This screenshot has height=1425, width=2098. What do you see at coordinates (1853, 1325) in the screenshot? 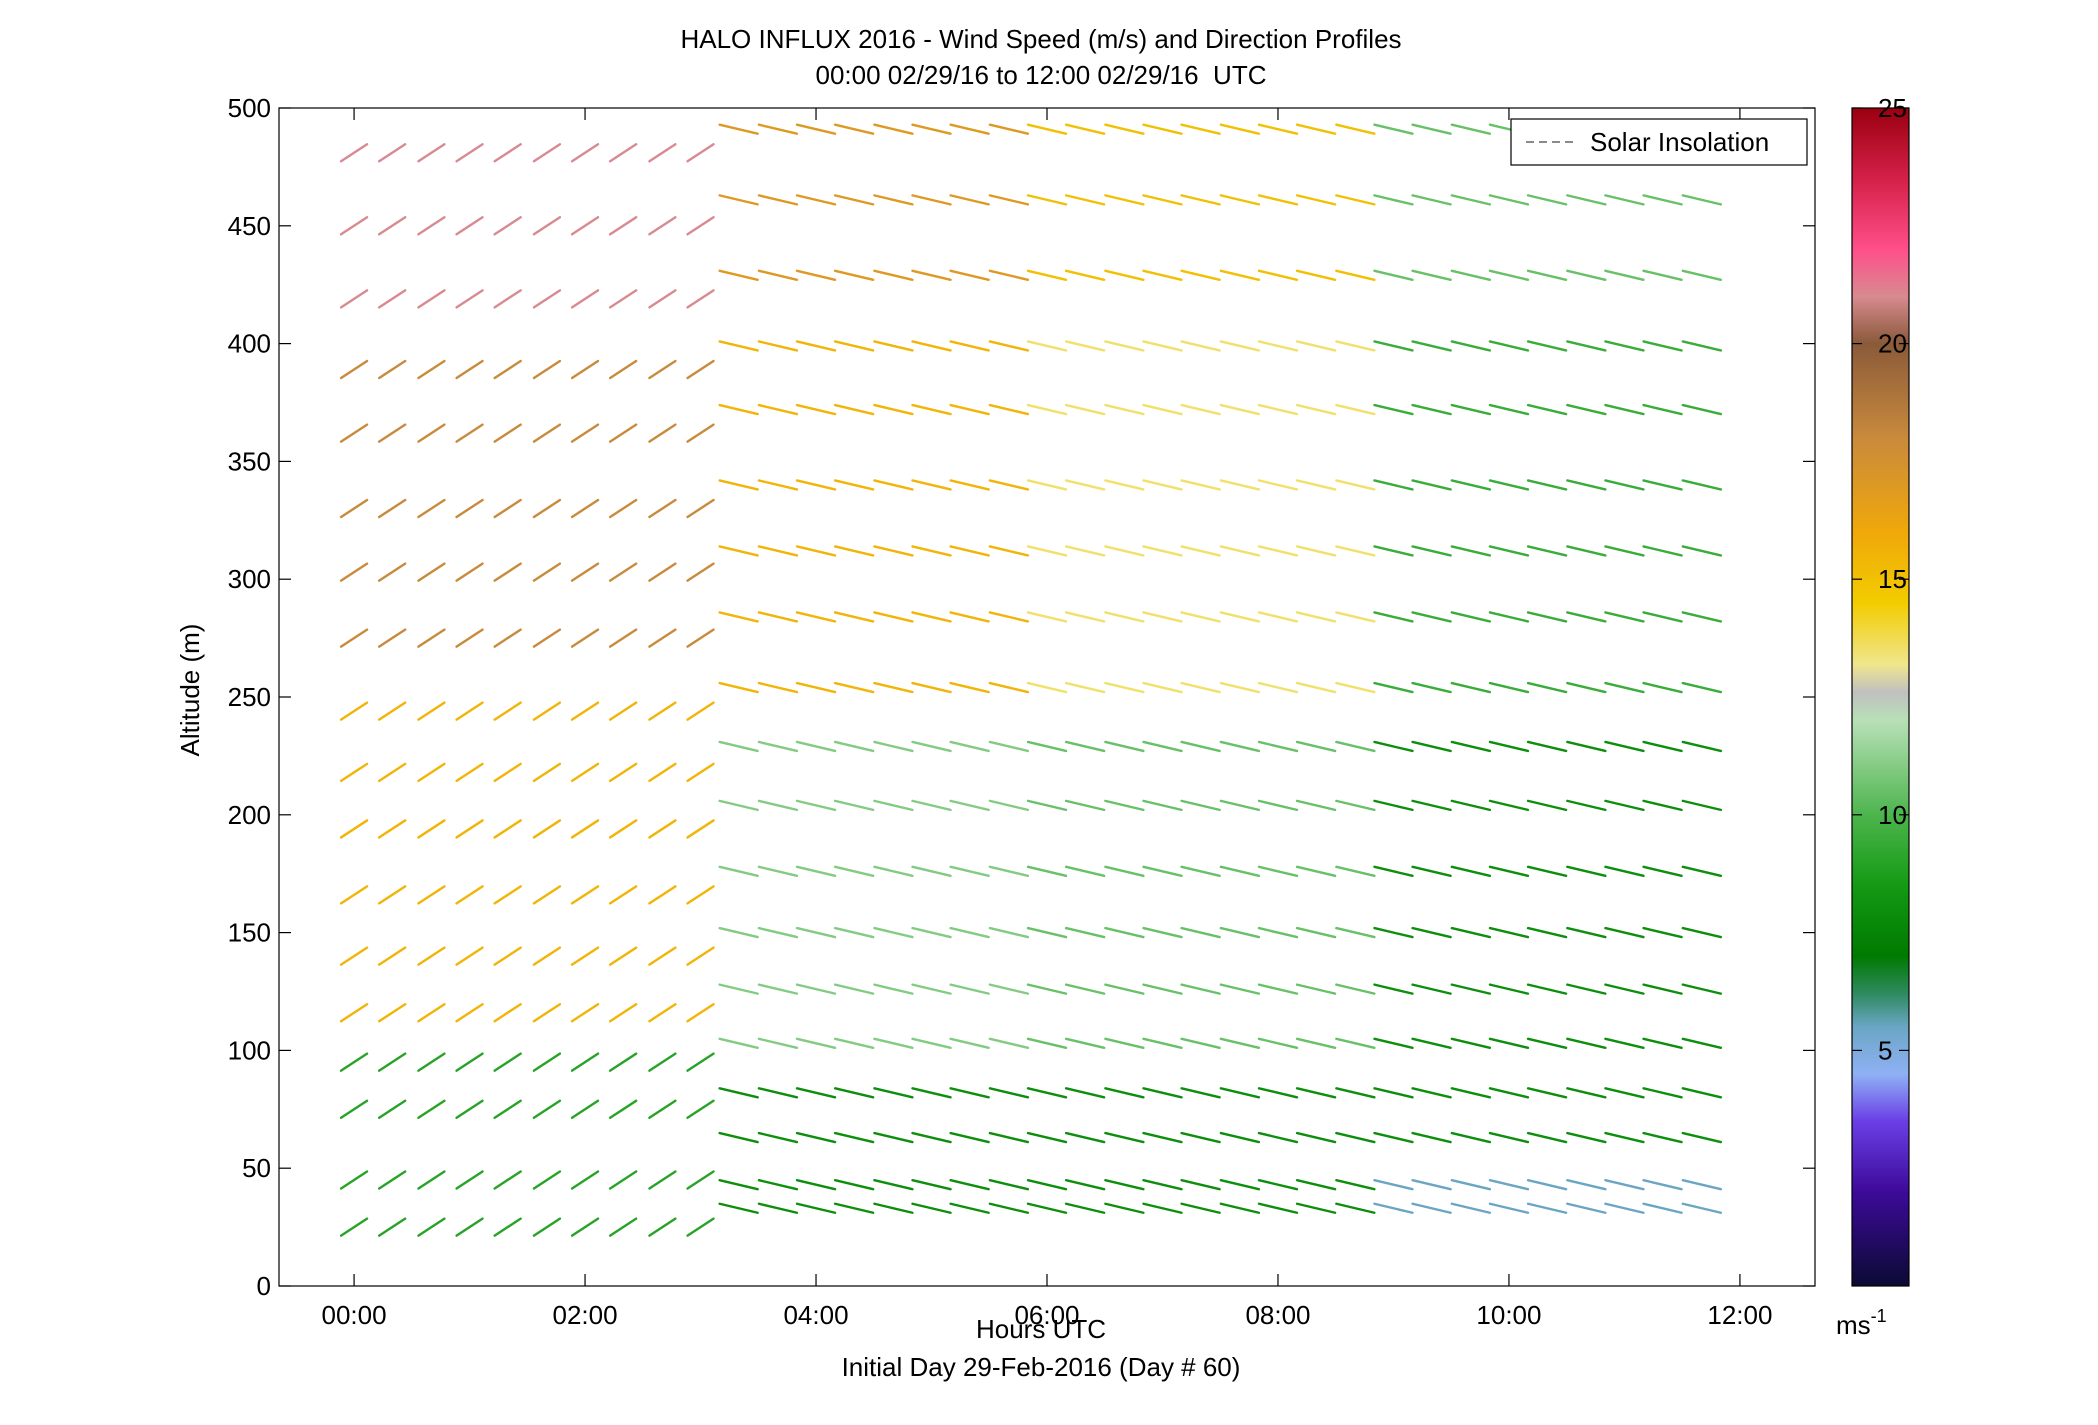
I see `colorbar-unit: ms` at bounding box center [1853, 1325].